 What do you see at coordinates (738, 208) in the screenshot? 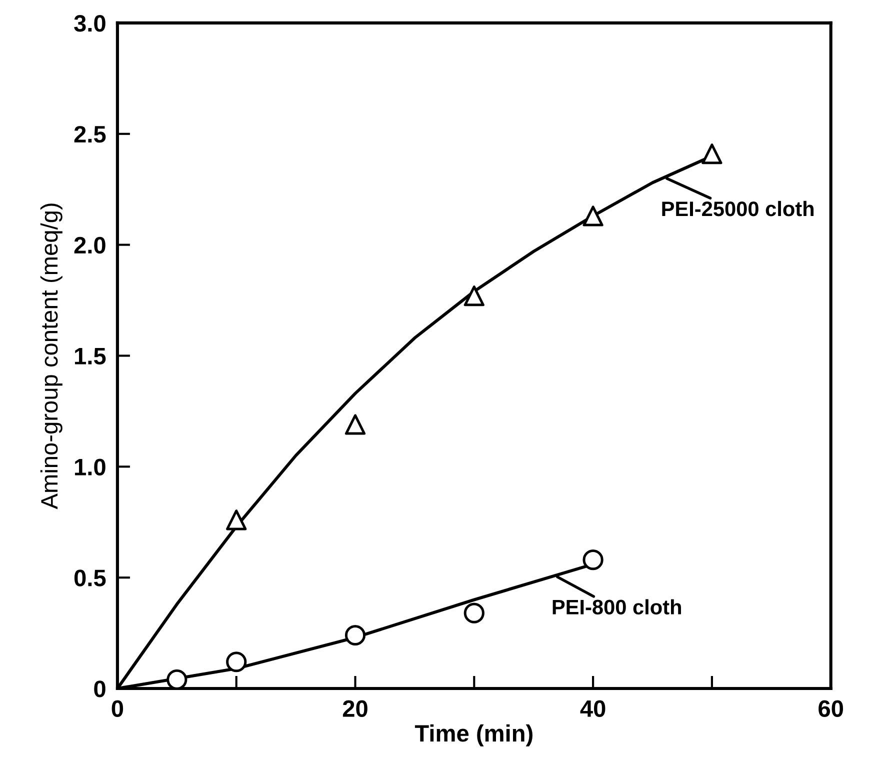
I see `legend-label: PEI-25000 cloth` at bounding box center [738, 208].